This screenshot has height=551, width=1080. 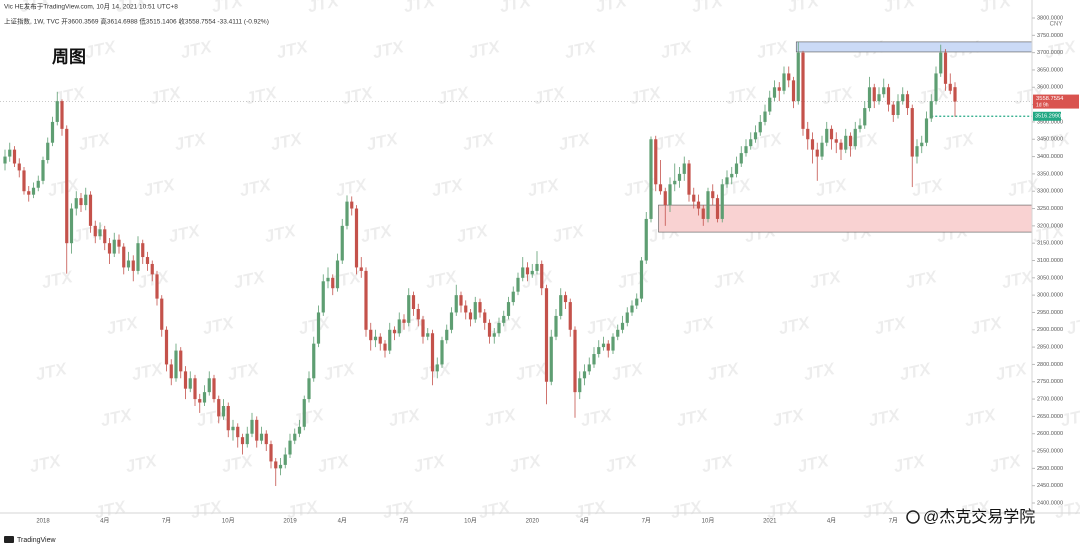 What do you see at coordinates (1056, 25) in the screenshot?
I see `currency: CNY` at bounding box center [1056, 25].